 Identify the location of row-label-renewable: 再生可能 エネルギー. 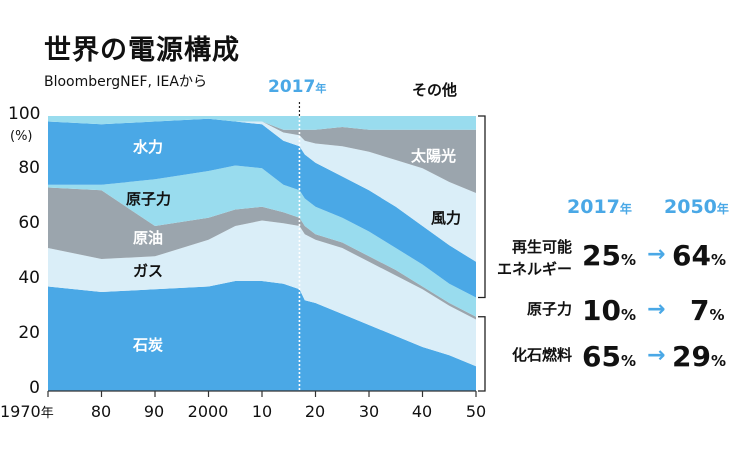
(534, 258).